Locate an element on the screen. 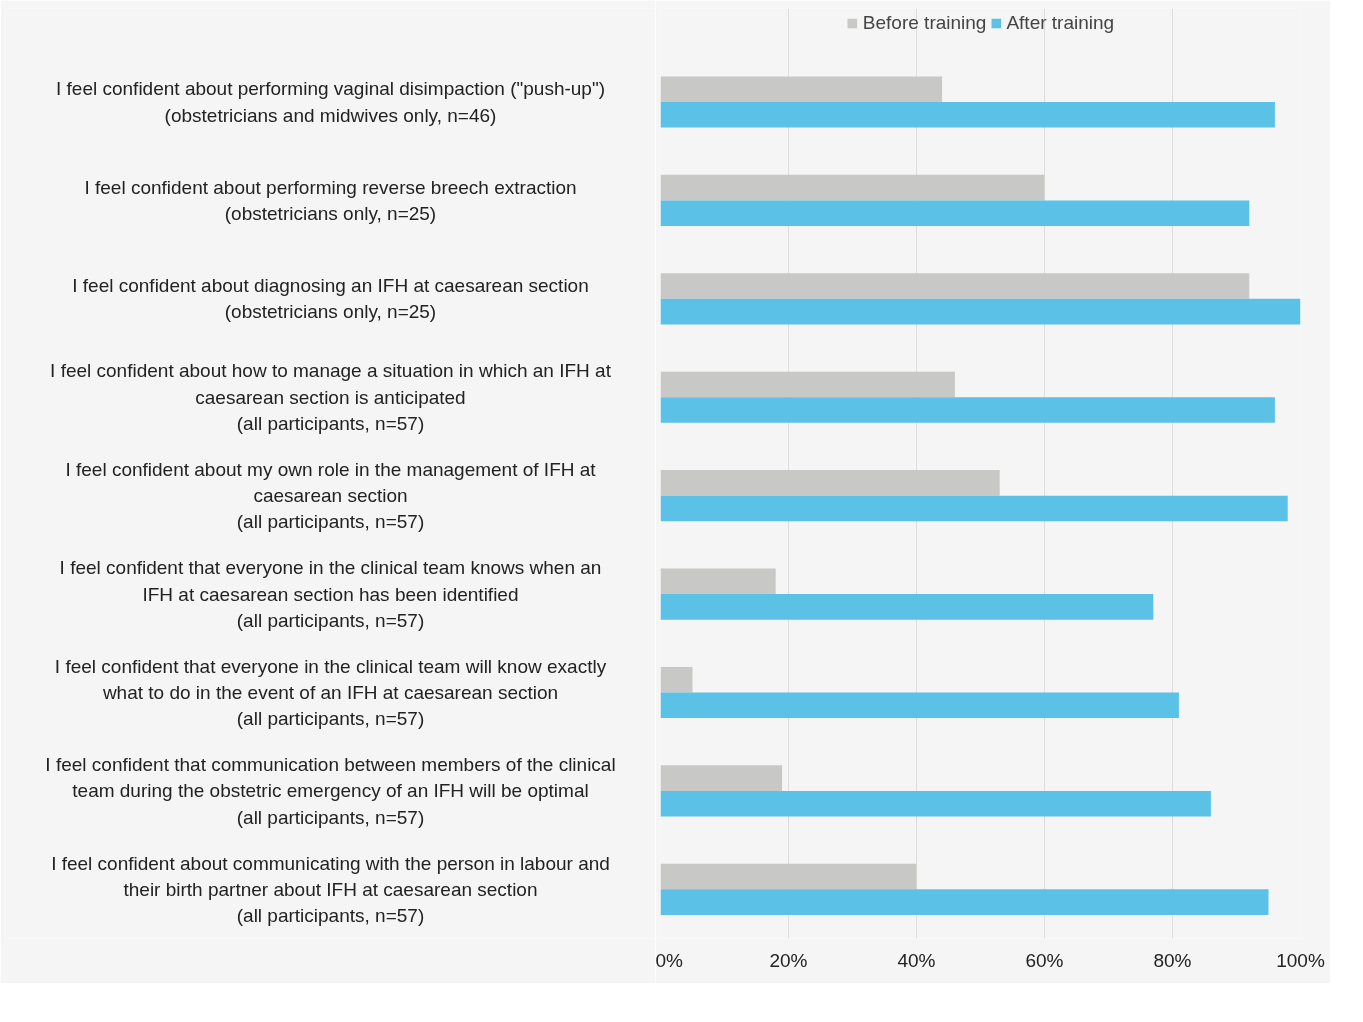 Image resolution: width=1363 pixels, height=1022 pixels. y-tick-label: I feel confident about communicating with the person in labour and their birth partner about IFH at caesarean section (all participants, n=57) is located at coordinates (330, 889).